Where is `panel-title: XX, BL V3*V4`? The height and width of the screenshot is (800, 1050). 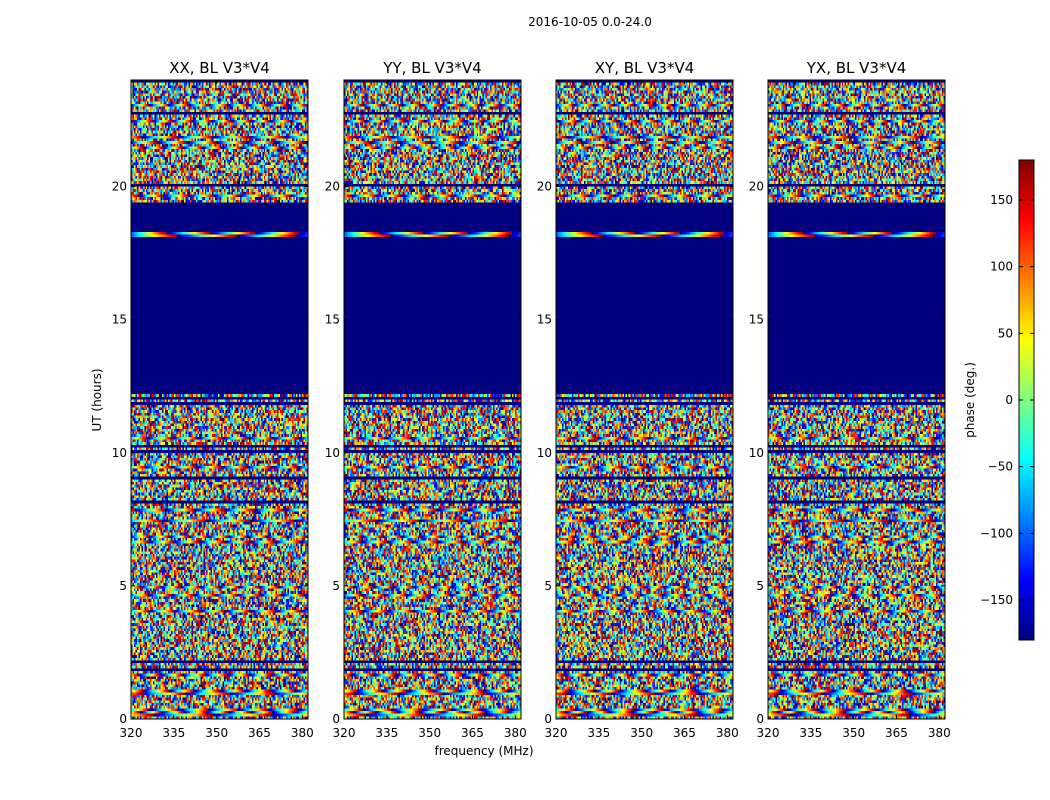 panel-title: XX, BL V3*V4 is located at coordinates (219, 68).